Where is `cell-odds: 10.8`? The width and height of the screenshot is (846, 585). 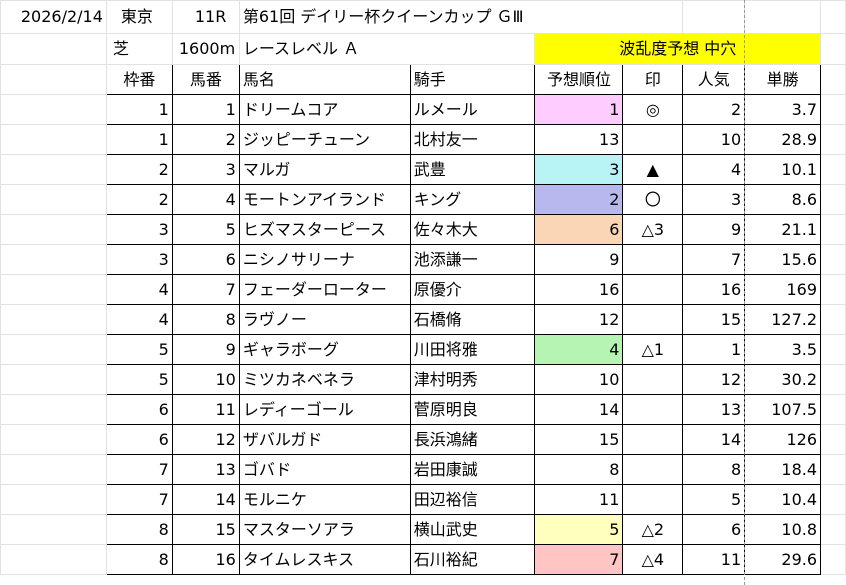 cell-odds: 10.8 is located at coordinates (783, 529).